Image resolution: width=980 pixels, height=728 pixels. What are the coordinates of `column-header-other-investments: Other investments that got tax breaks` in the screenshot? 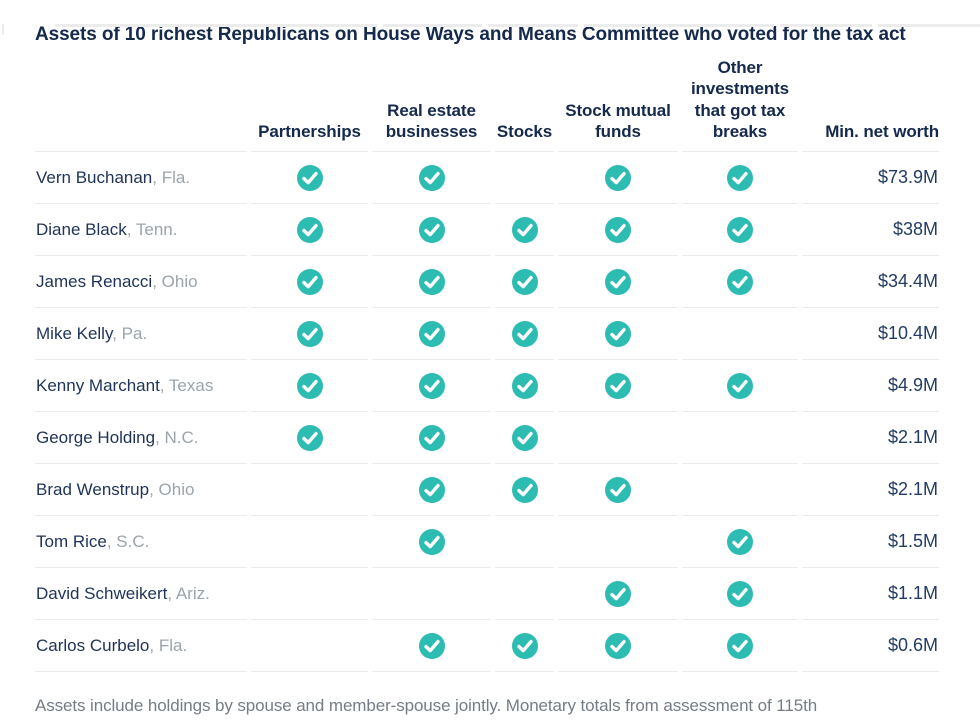 It's located at (740, 99).